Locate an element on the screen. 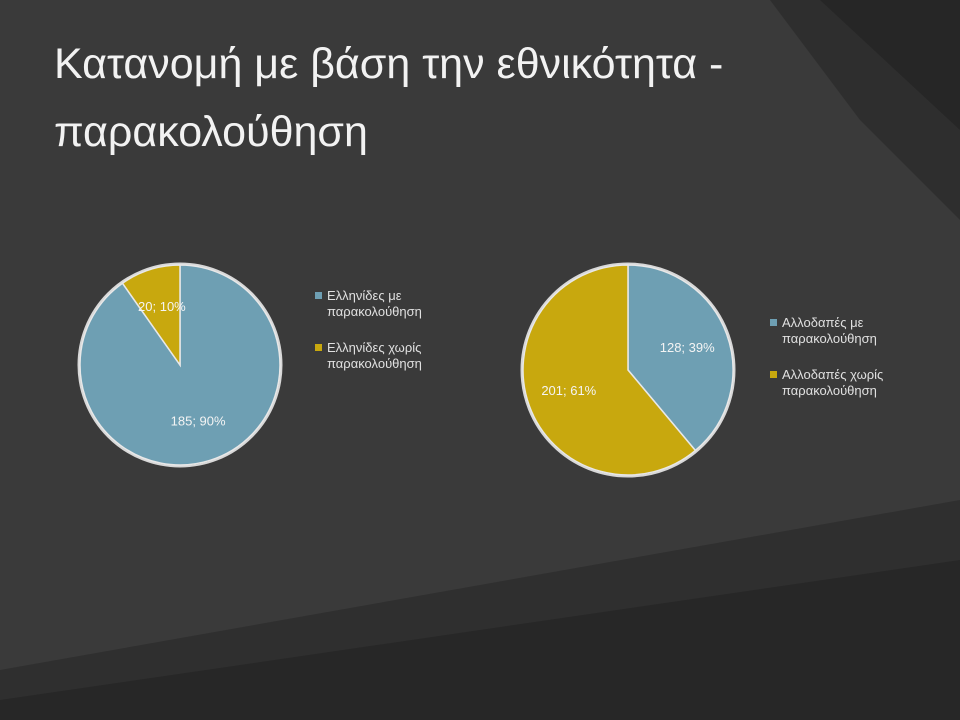 This screenshot has width=960, height=720. legend-label: Ελληνίδες με παρακολούθηση is located at coordinates (374, 303).